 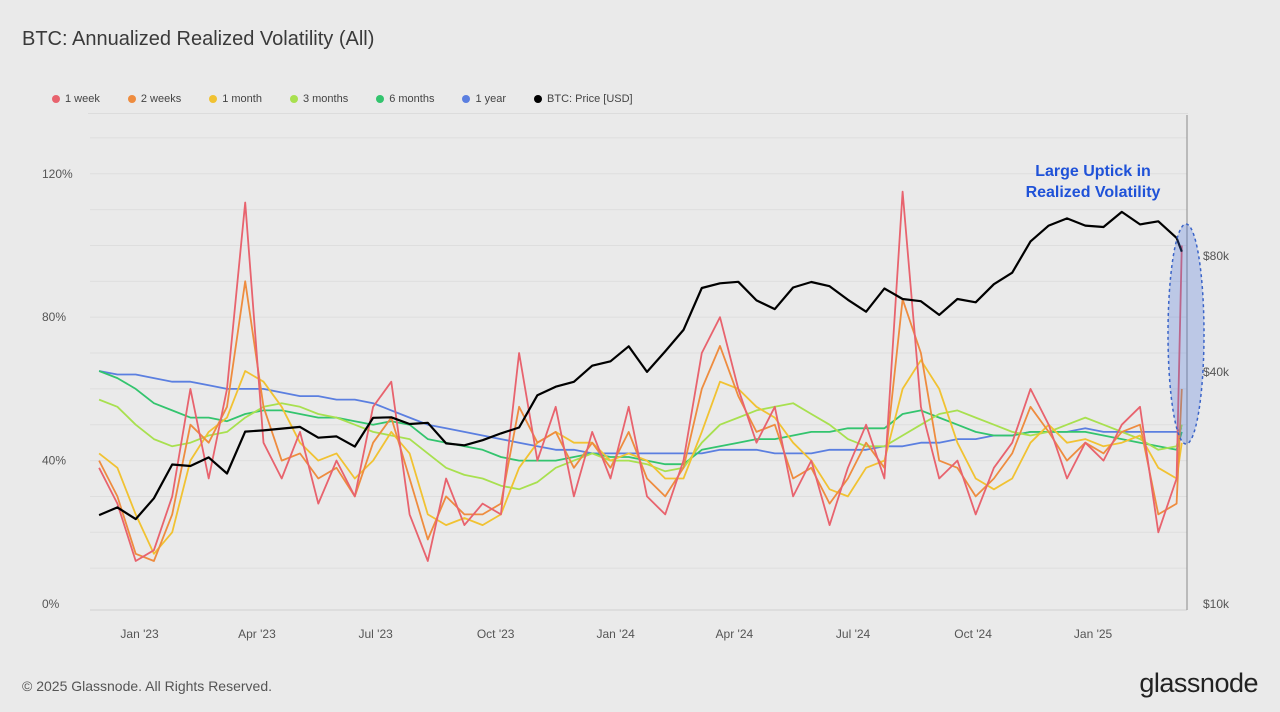 What do you see at coordinates (1216, 604) in the screenshot?
I see `y-right-tick-label: $10k` at bounding box center [1216, 604].